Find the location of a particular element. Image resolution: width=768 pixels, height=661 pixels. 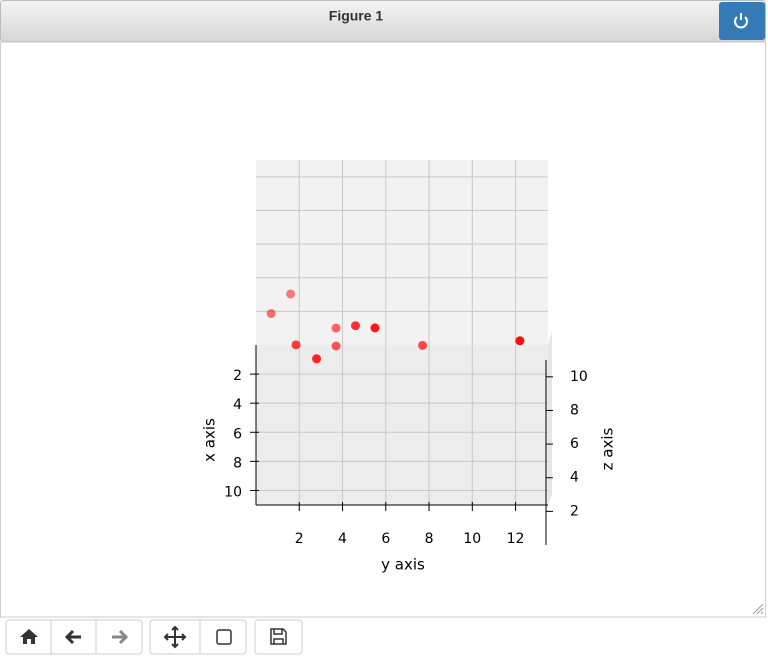

save-group is located at coordinates (278, 637).